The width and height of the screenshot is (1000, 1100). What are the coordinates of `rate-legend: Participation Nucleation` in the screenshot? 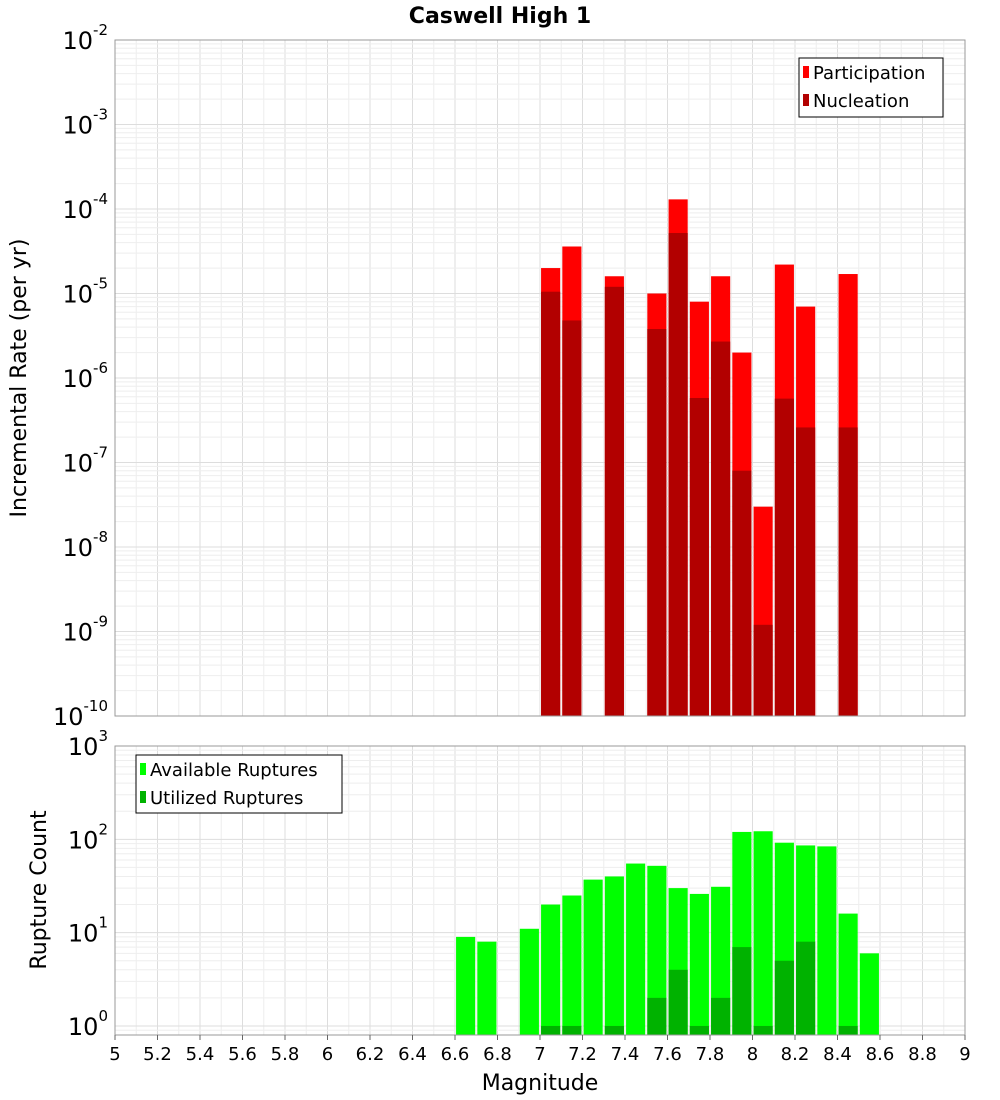 It's located at (871, 87).